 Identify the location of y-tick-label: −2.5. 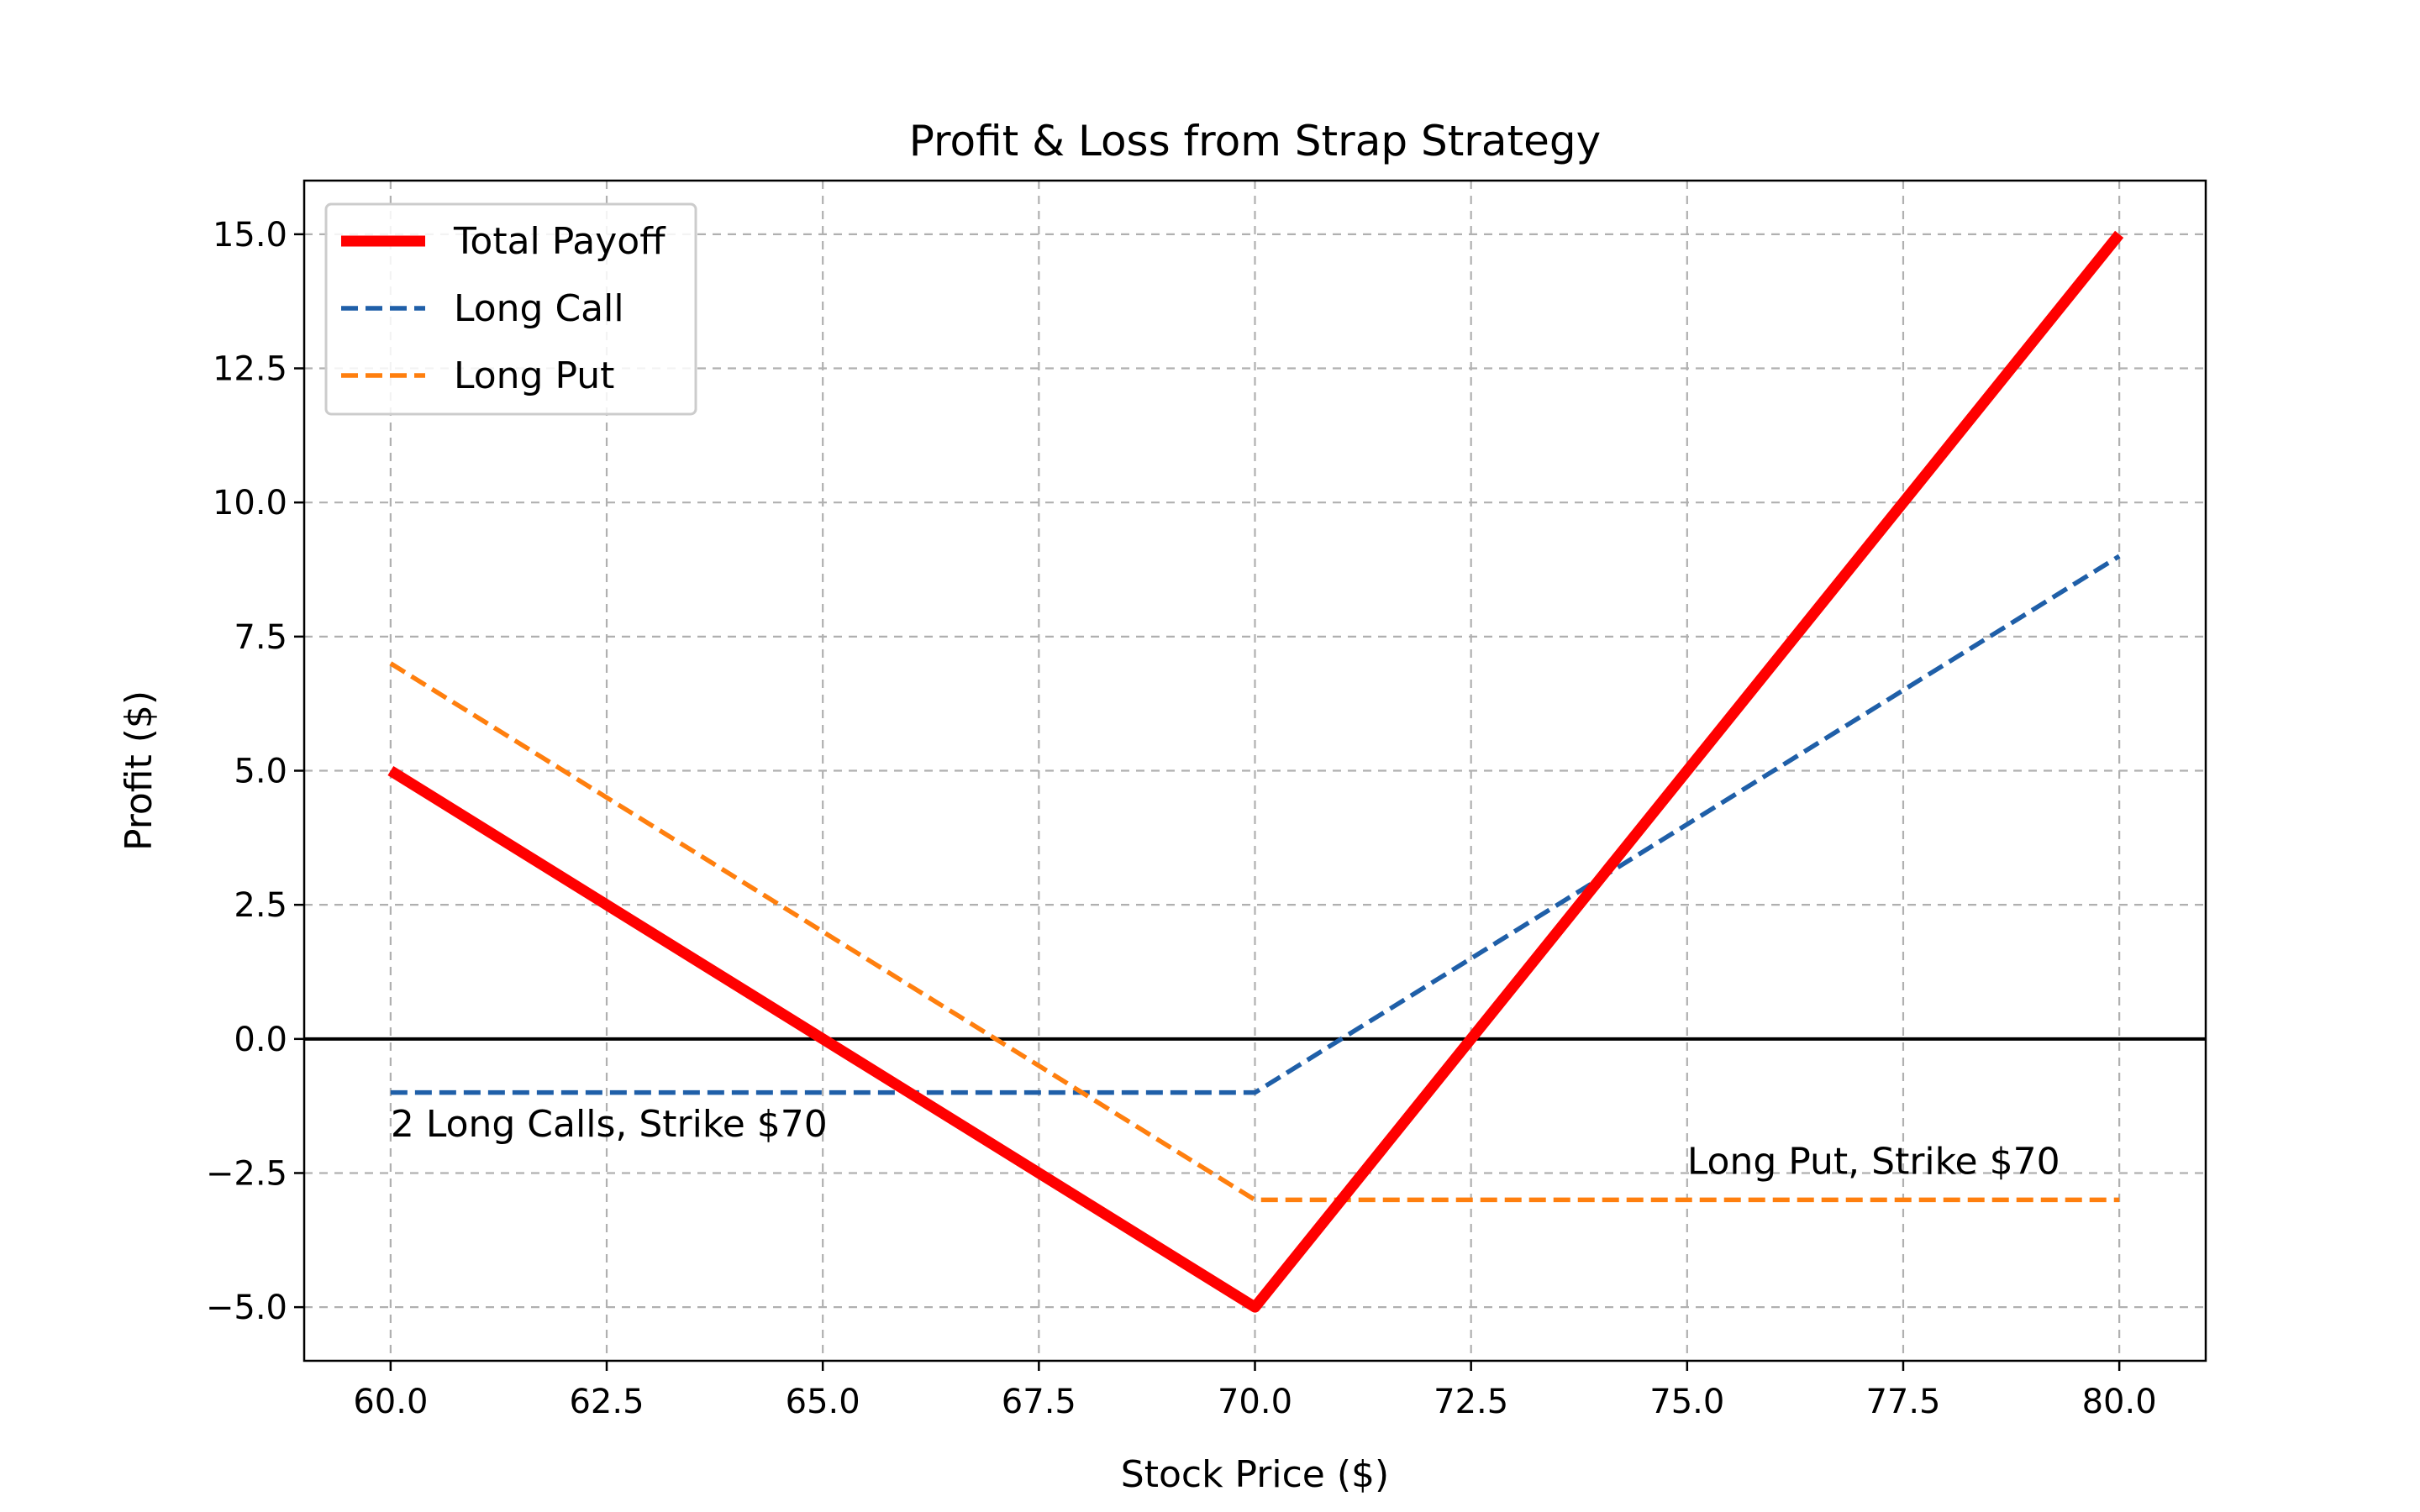
(247, 1173).